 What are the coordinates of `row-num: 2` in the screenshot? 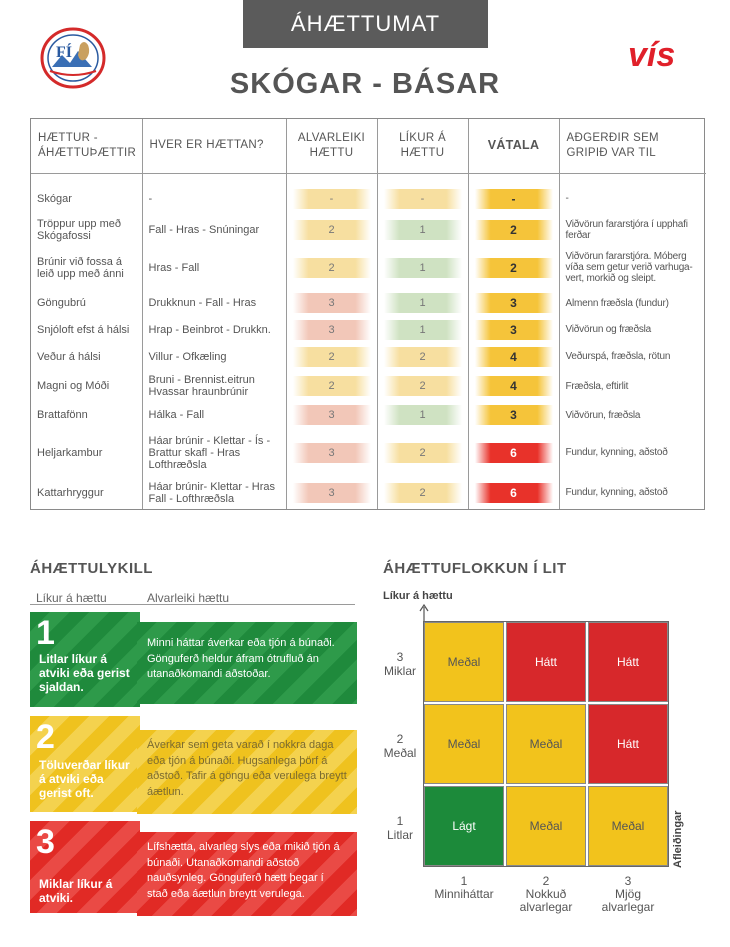 It's located at (400, 739).